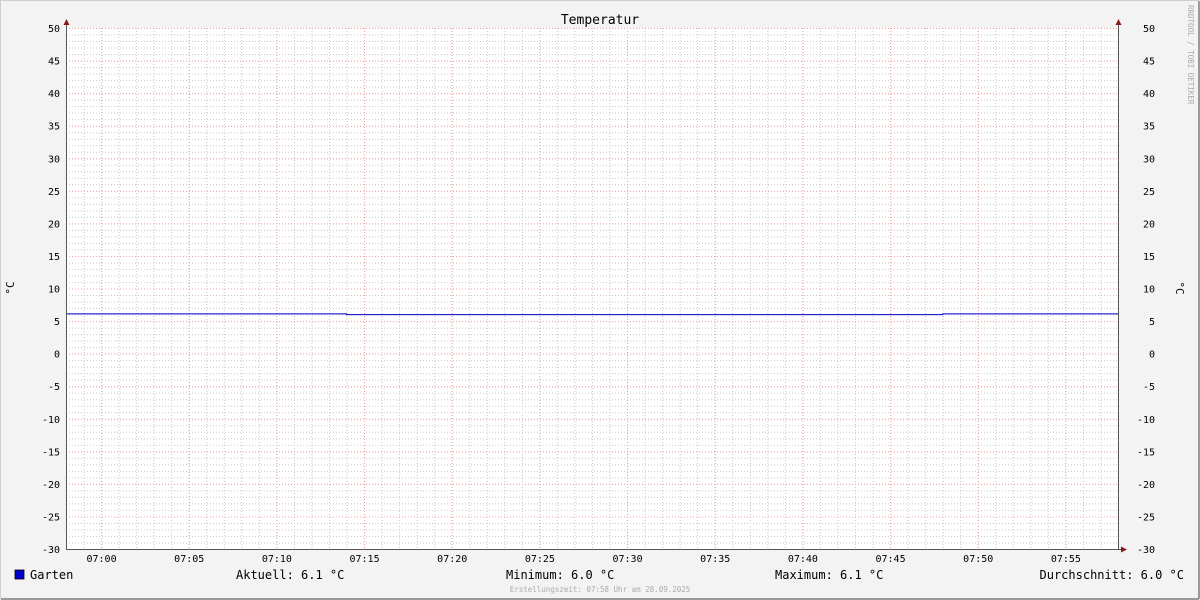  What do you see at coordinates (1118, 22) in the screenshot?
I see `y-axis-right-arrow-icon` at bounding box center [1118, 22].